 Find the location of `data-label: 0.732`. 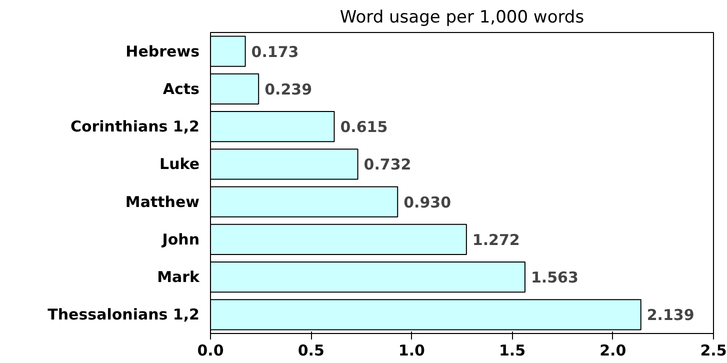

data-label: 0.732 is located at coordinates (388, 165).